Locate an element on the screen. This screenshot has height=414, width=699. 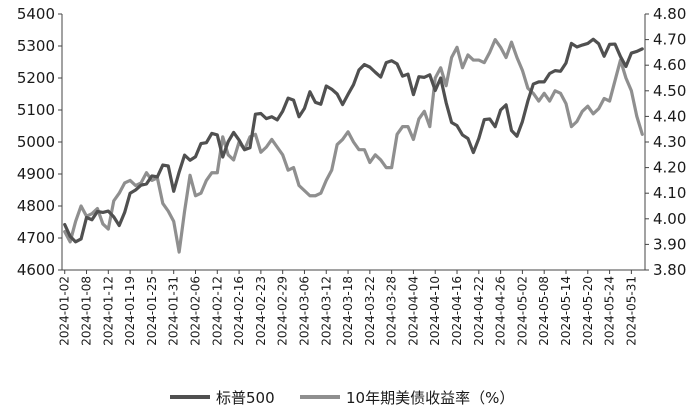
left-y-tick-label: 5400 is located at coordinates (36, 14).